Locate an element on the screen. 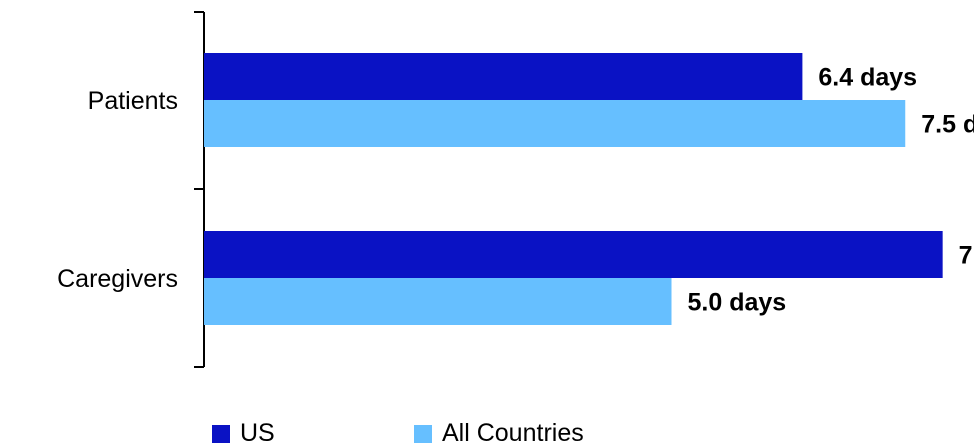  legend-label-us: US is located at coordinates (257, 431).